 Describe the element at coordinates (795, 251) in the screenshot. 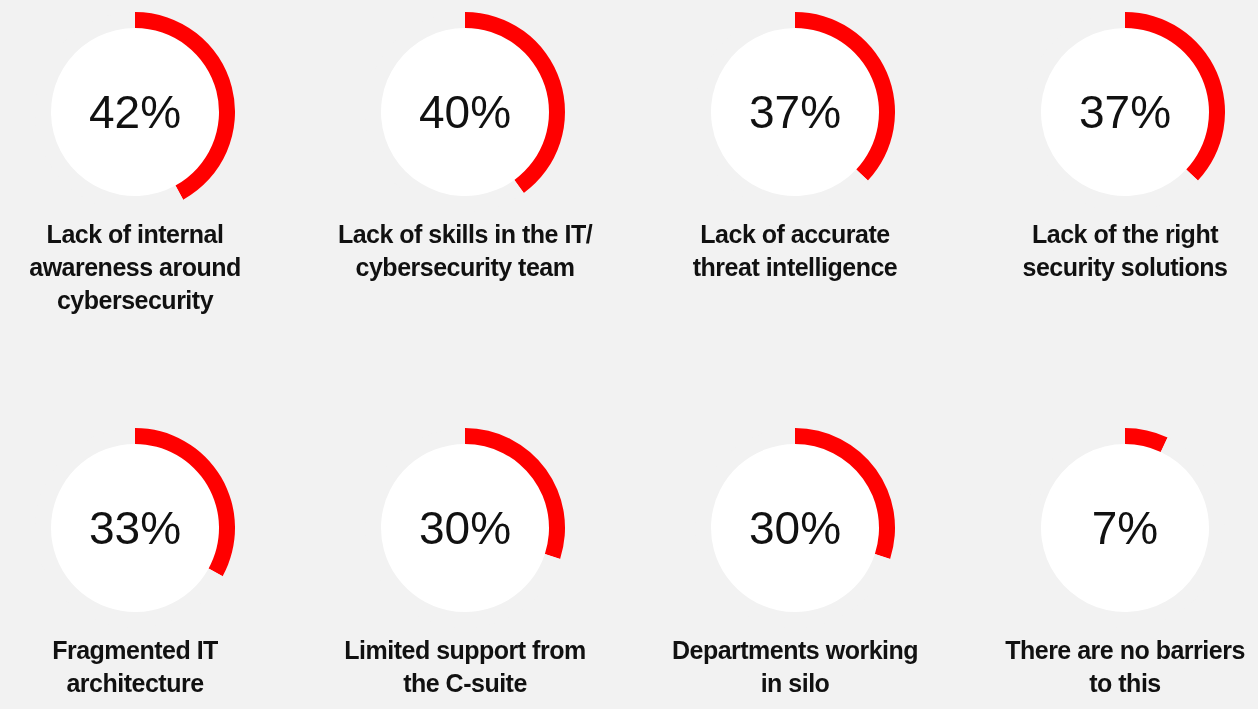

I see `text: Lack of accurate threat intelligence` at that location.